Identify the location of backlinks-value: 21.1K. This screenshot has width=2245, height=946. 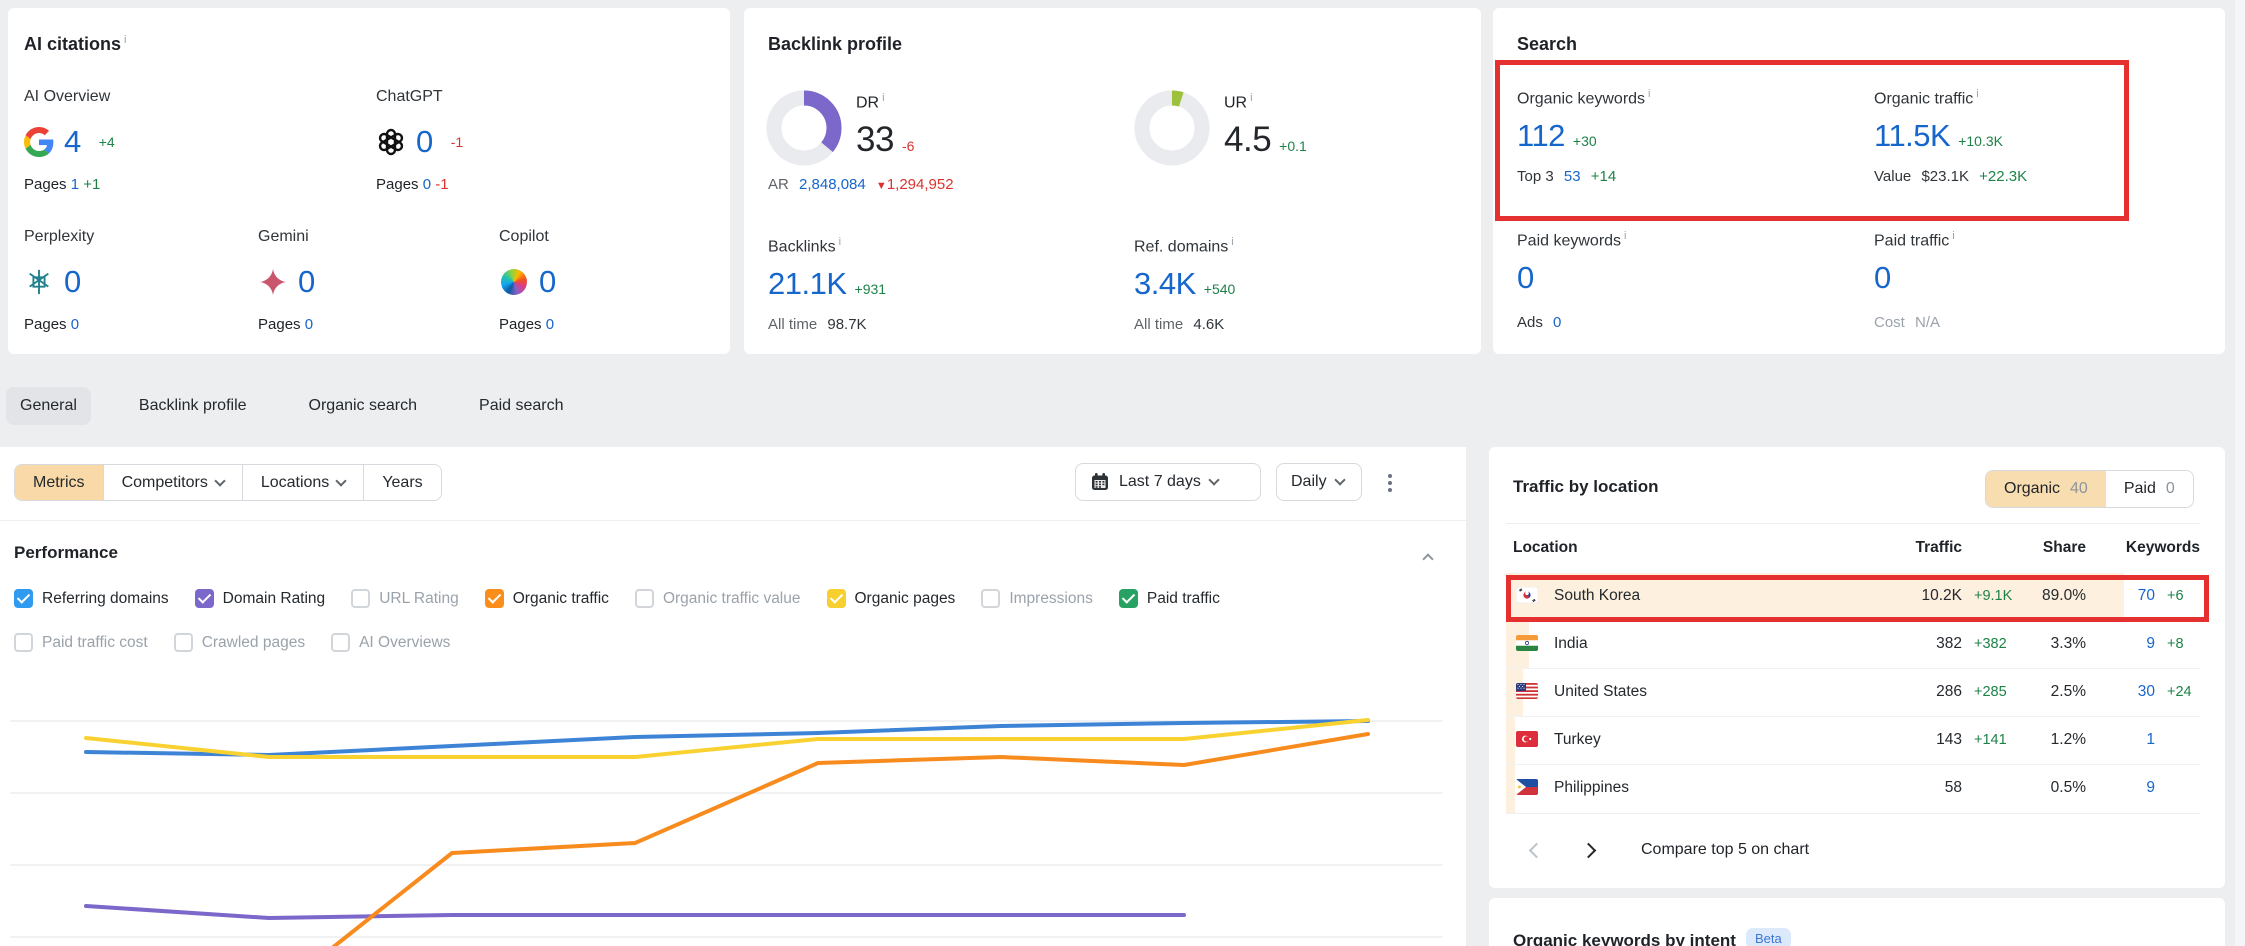
(807, 283).